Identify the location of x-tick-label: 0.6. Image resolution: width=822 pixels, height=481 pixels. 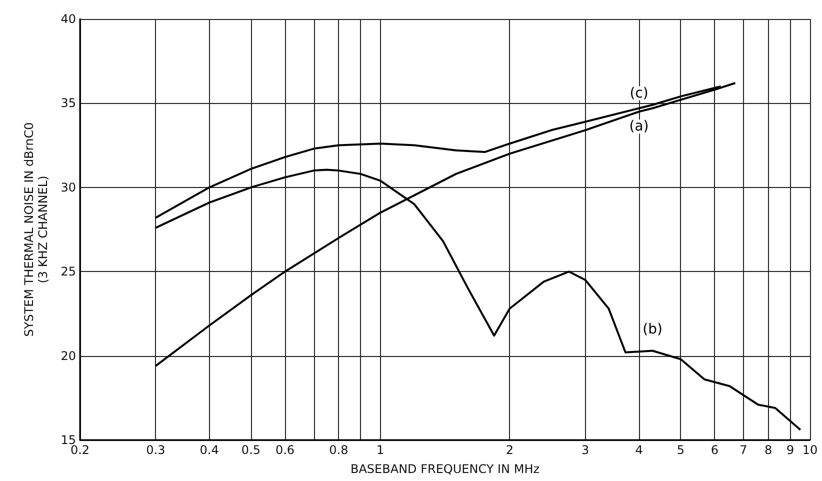
(285, 450).